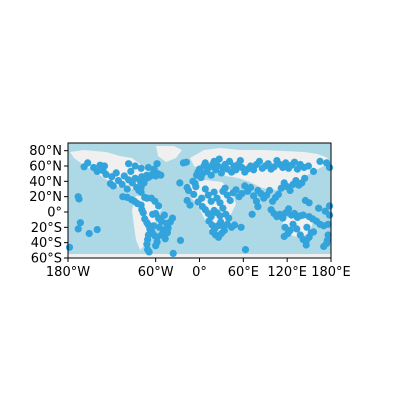 The width and height of the screenshot is (400, 400). Describe the element at coordinates (169, 154) in the screenshot. I see `land-greenland` at that location.